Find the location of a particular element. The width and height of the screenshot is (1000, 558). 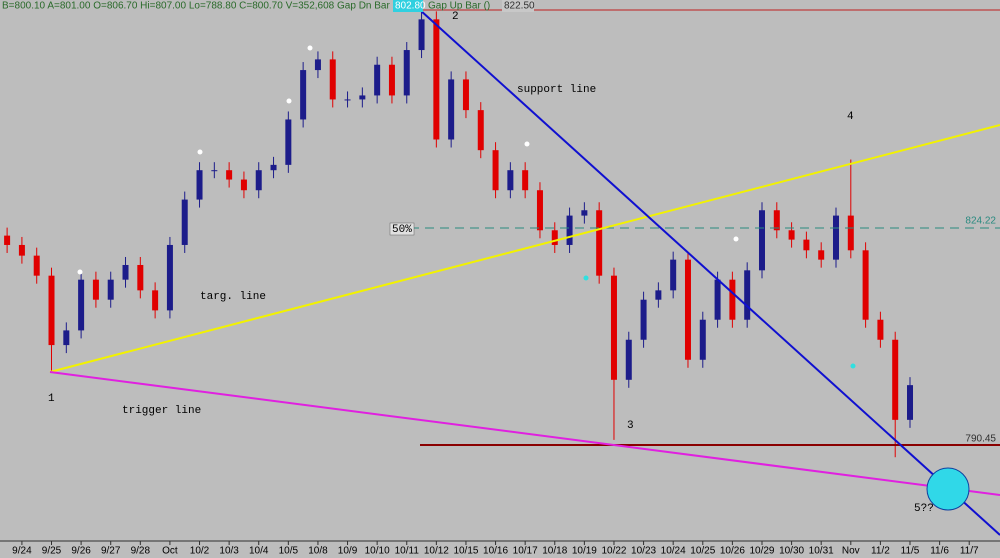

wave-label: 3 is located at coordinates (630, 426).